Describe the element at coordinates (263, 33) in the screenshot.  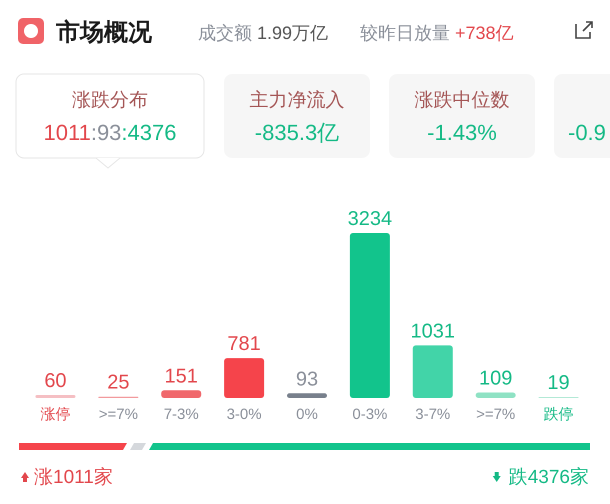
I see `text: 成交额 1.99万亿` at that location.